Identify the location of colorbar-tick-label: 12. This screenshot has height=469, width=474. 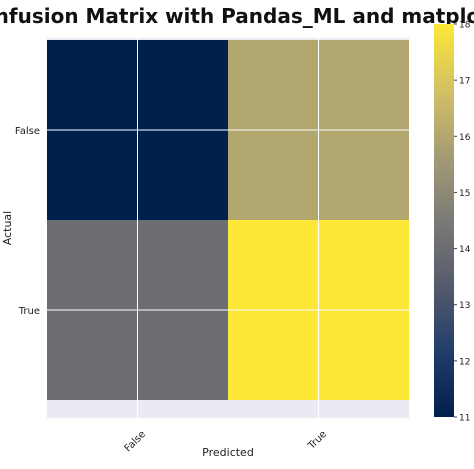
(464, 362).